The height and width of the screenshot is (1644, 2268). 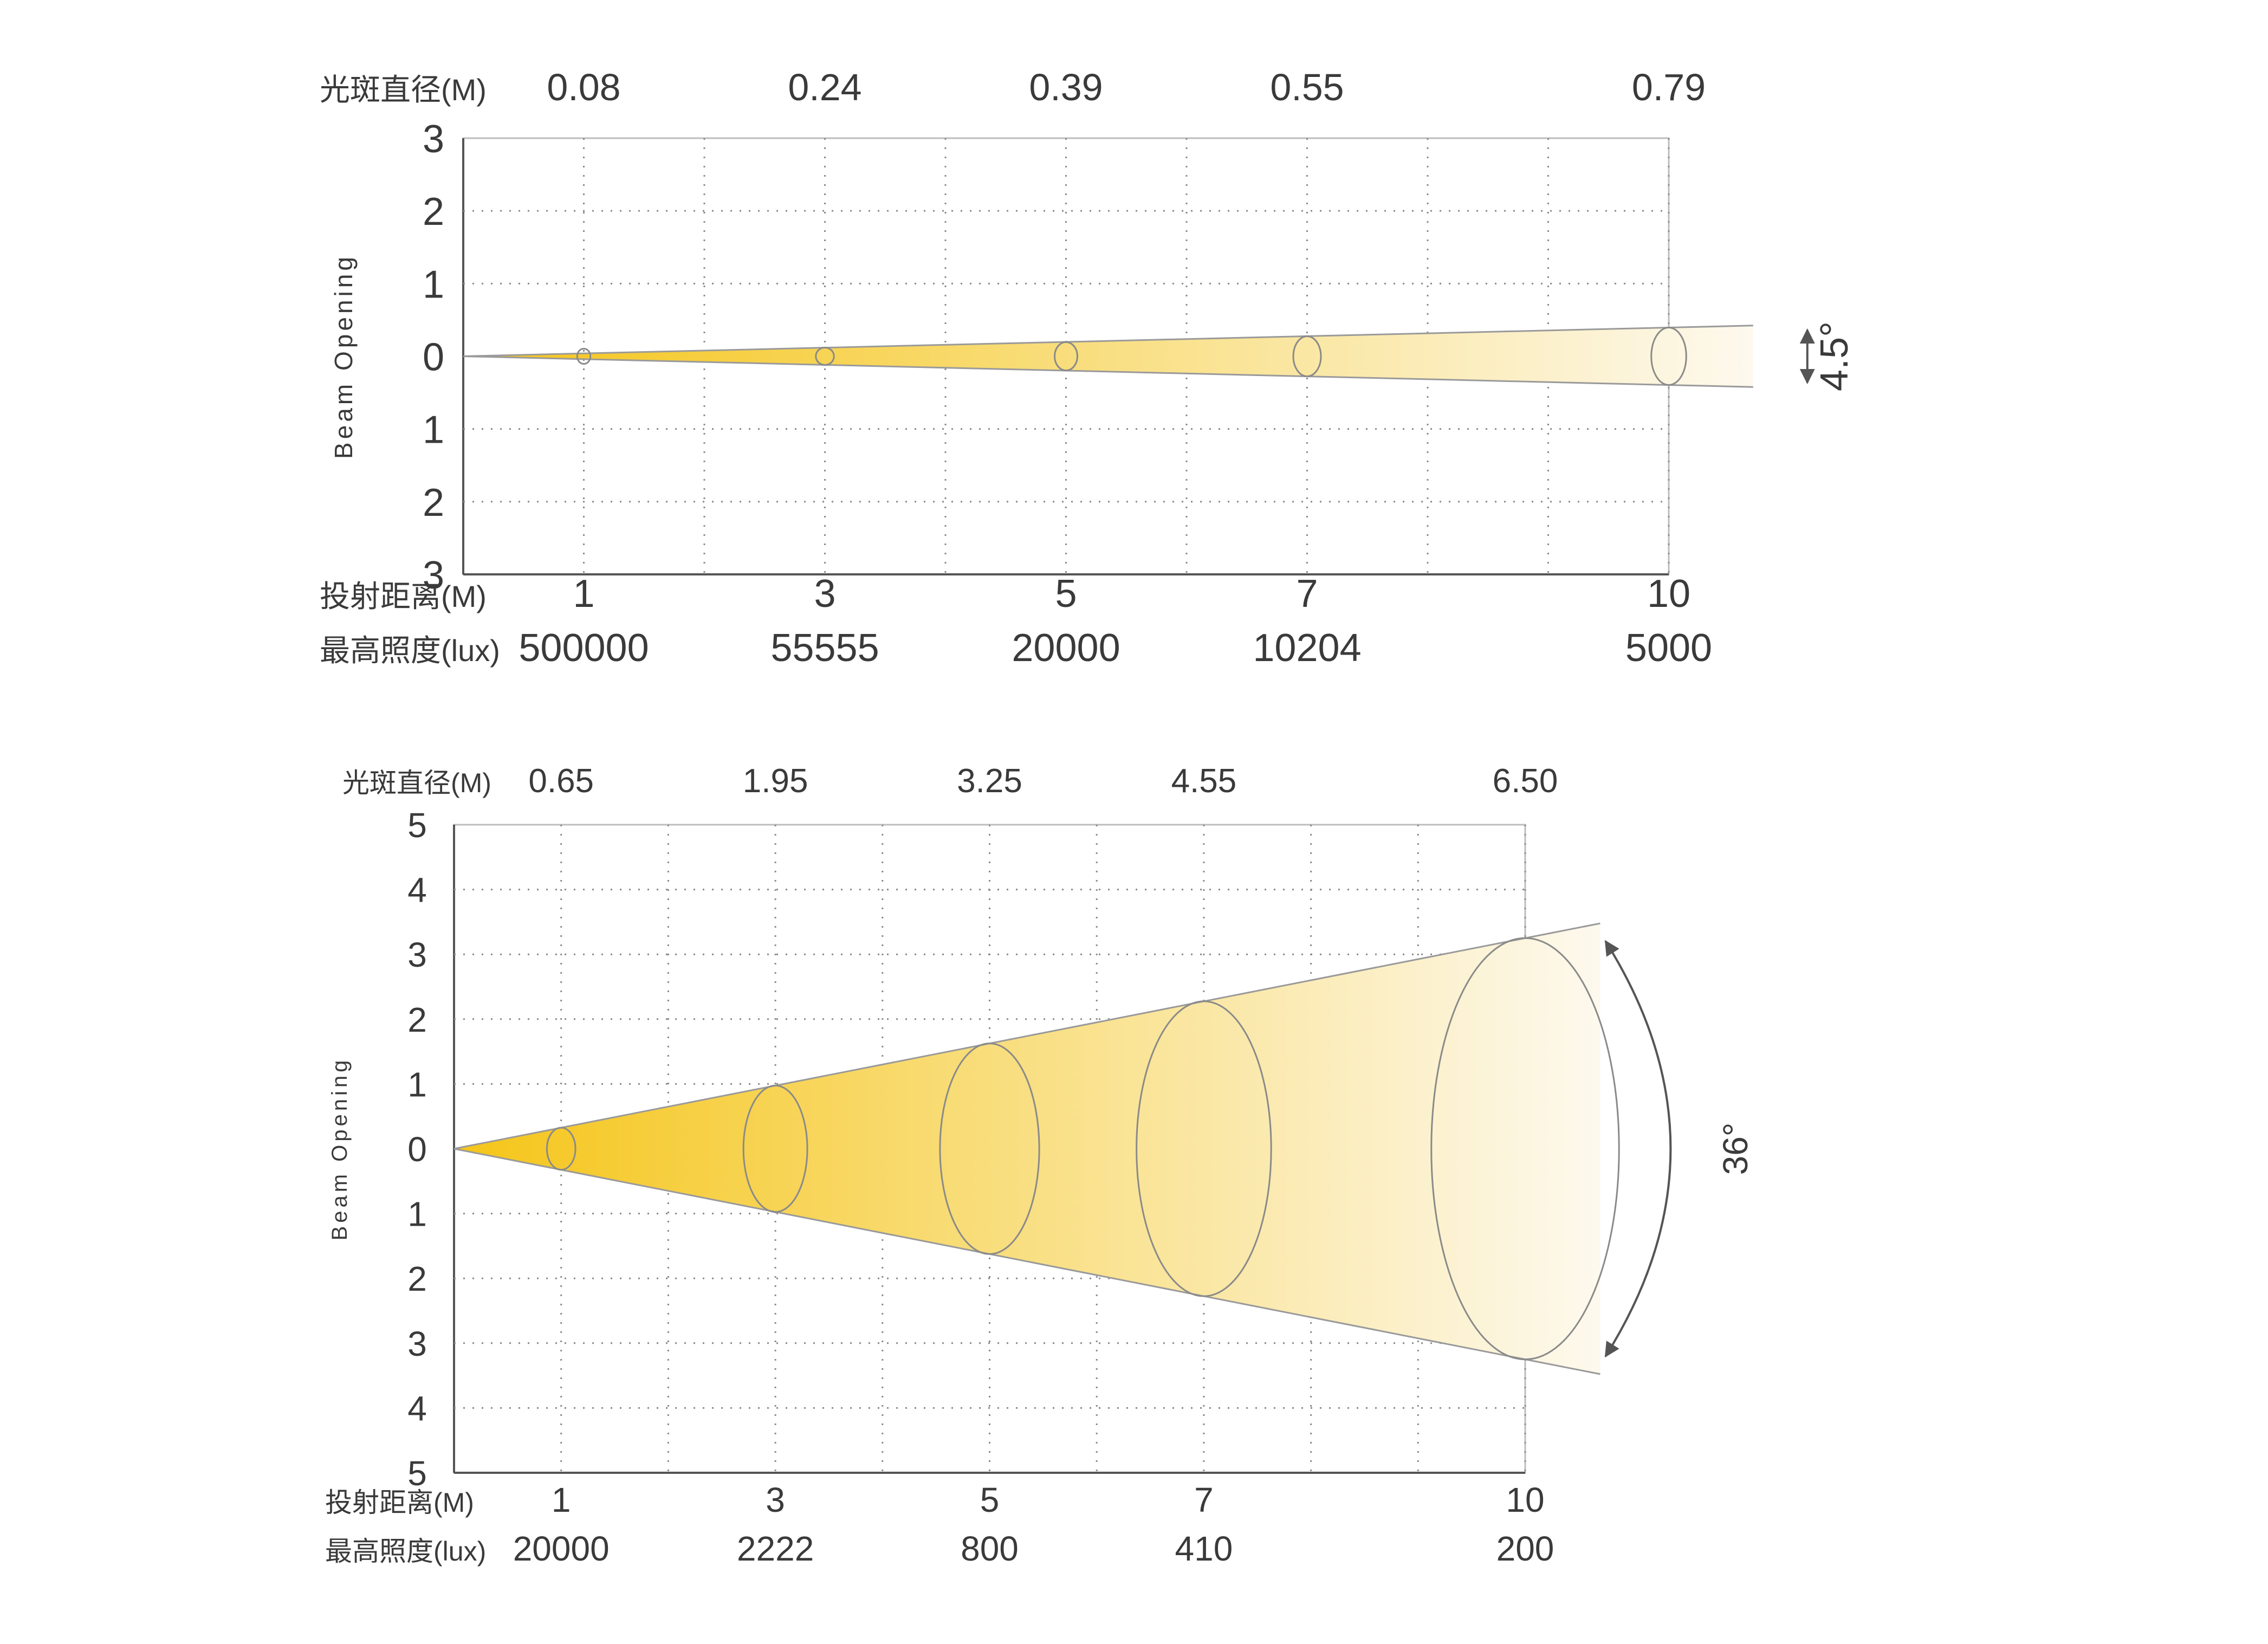 What do you see at coordinates (1735, 1149) in the screenshot?
I see `beam-angle-label: 36°` at bounding box center [1735, 1149].